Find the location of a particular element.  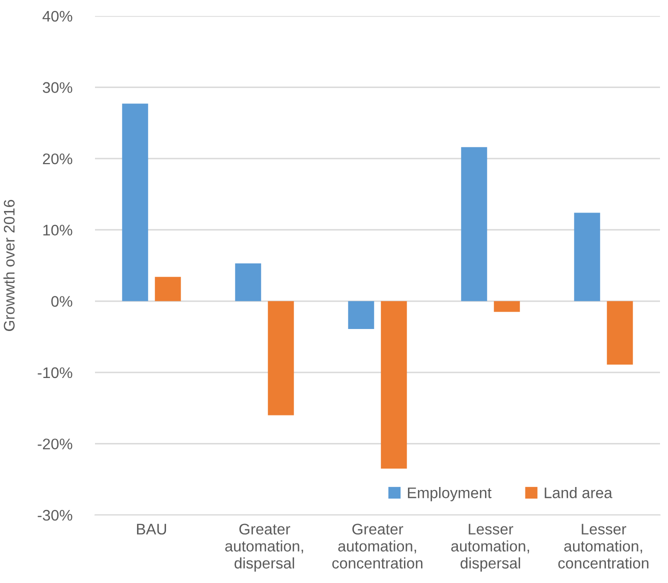

x-tick-label: BAU is located at coordinates (151, 529).